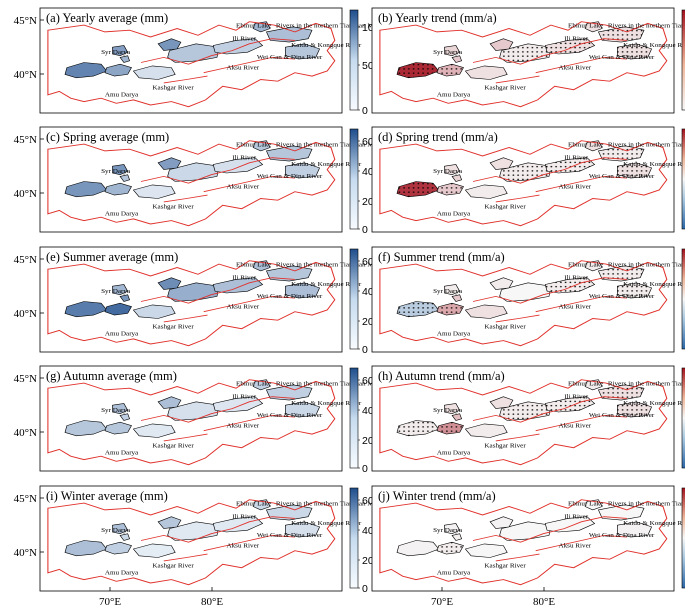 The image size is (685, 611). What do you see at coordinates (326, 523) in the screenshot?
I see `region-label-kaidu: Kaidu & Kongque River` at bounding box center [326, 523].